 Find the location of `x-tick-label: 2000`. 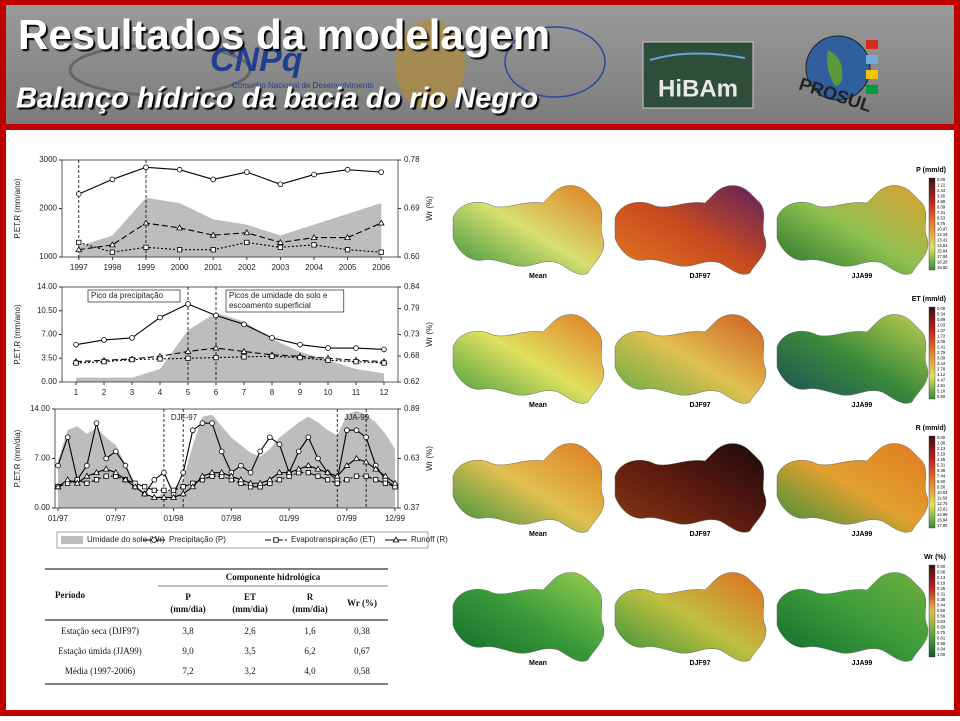

x-tick-label: 2000 is located at coordinates (180, 267).